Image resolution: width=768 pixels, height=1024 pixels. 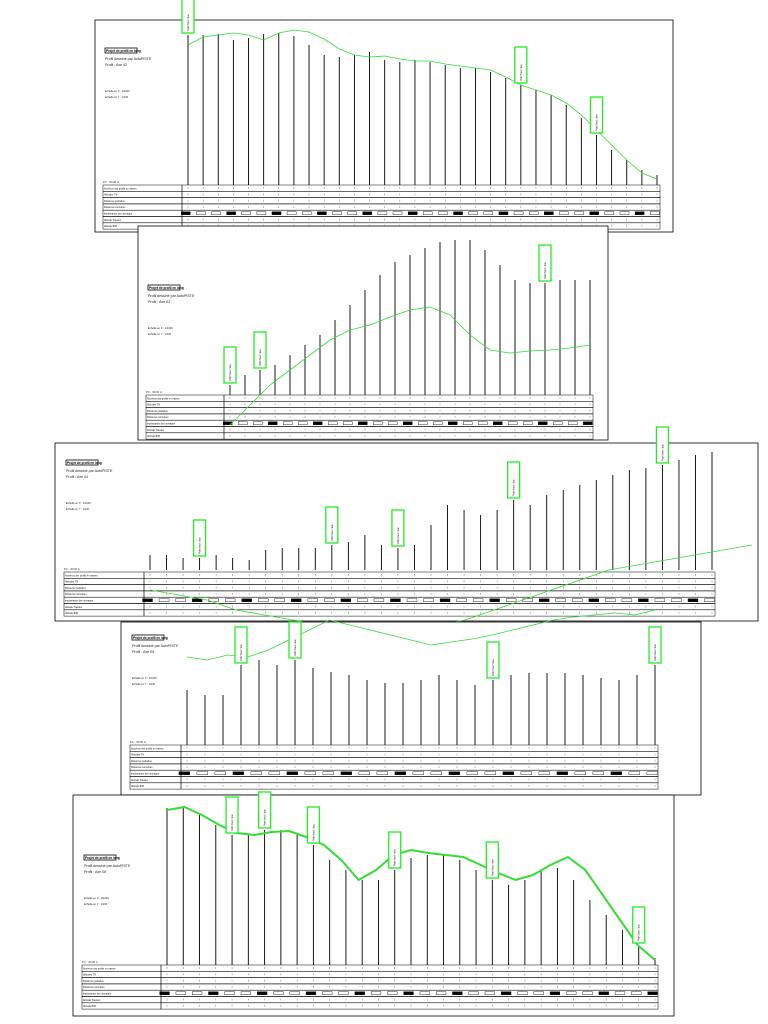 What do you see at coordinates (161, 424) in the screenshot?
I see `table-row-label: Implantation des ouvrages` at bounding box center [161, 424].